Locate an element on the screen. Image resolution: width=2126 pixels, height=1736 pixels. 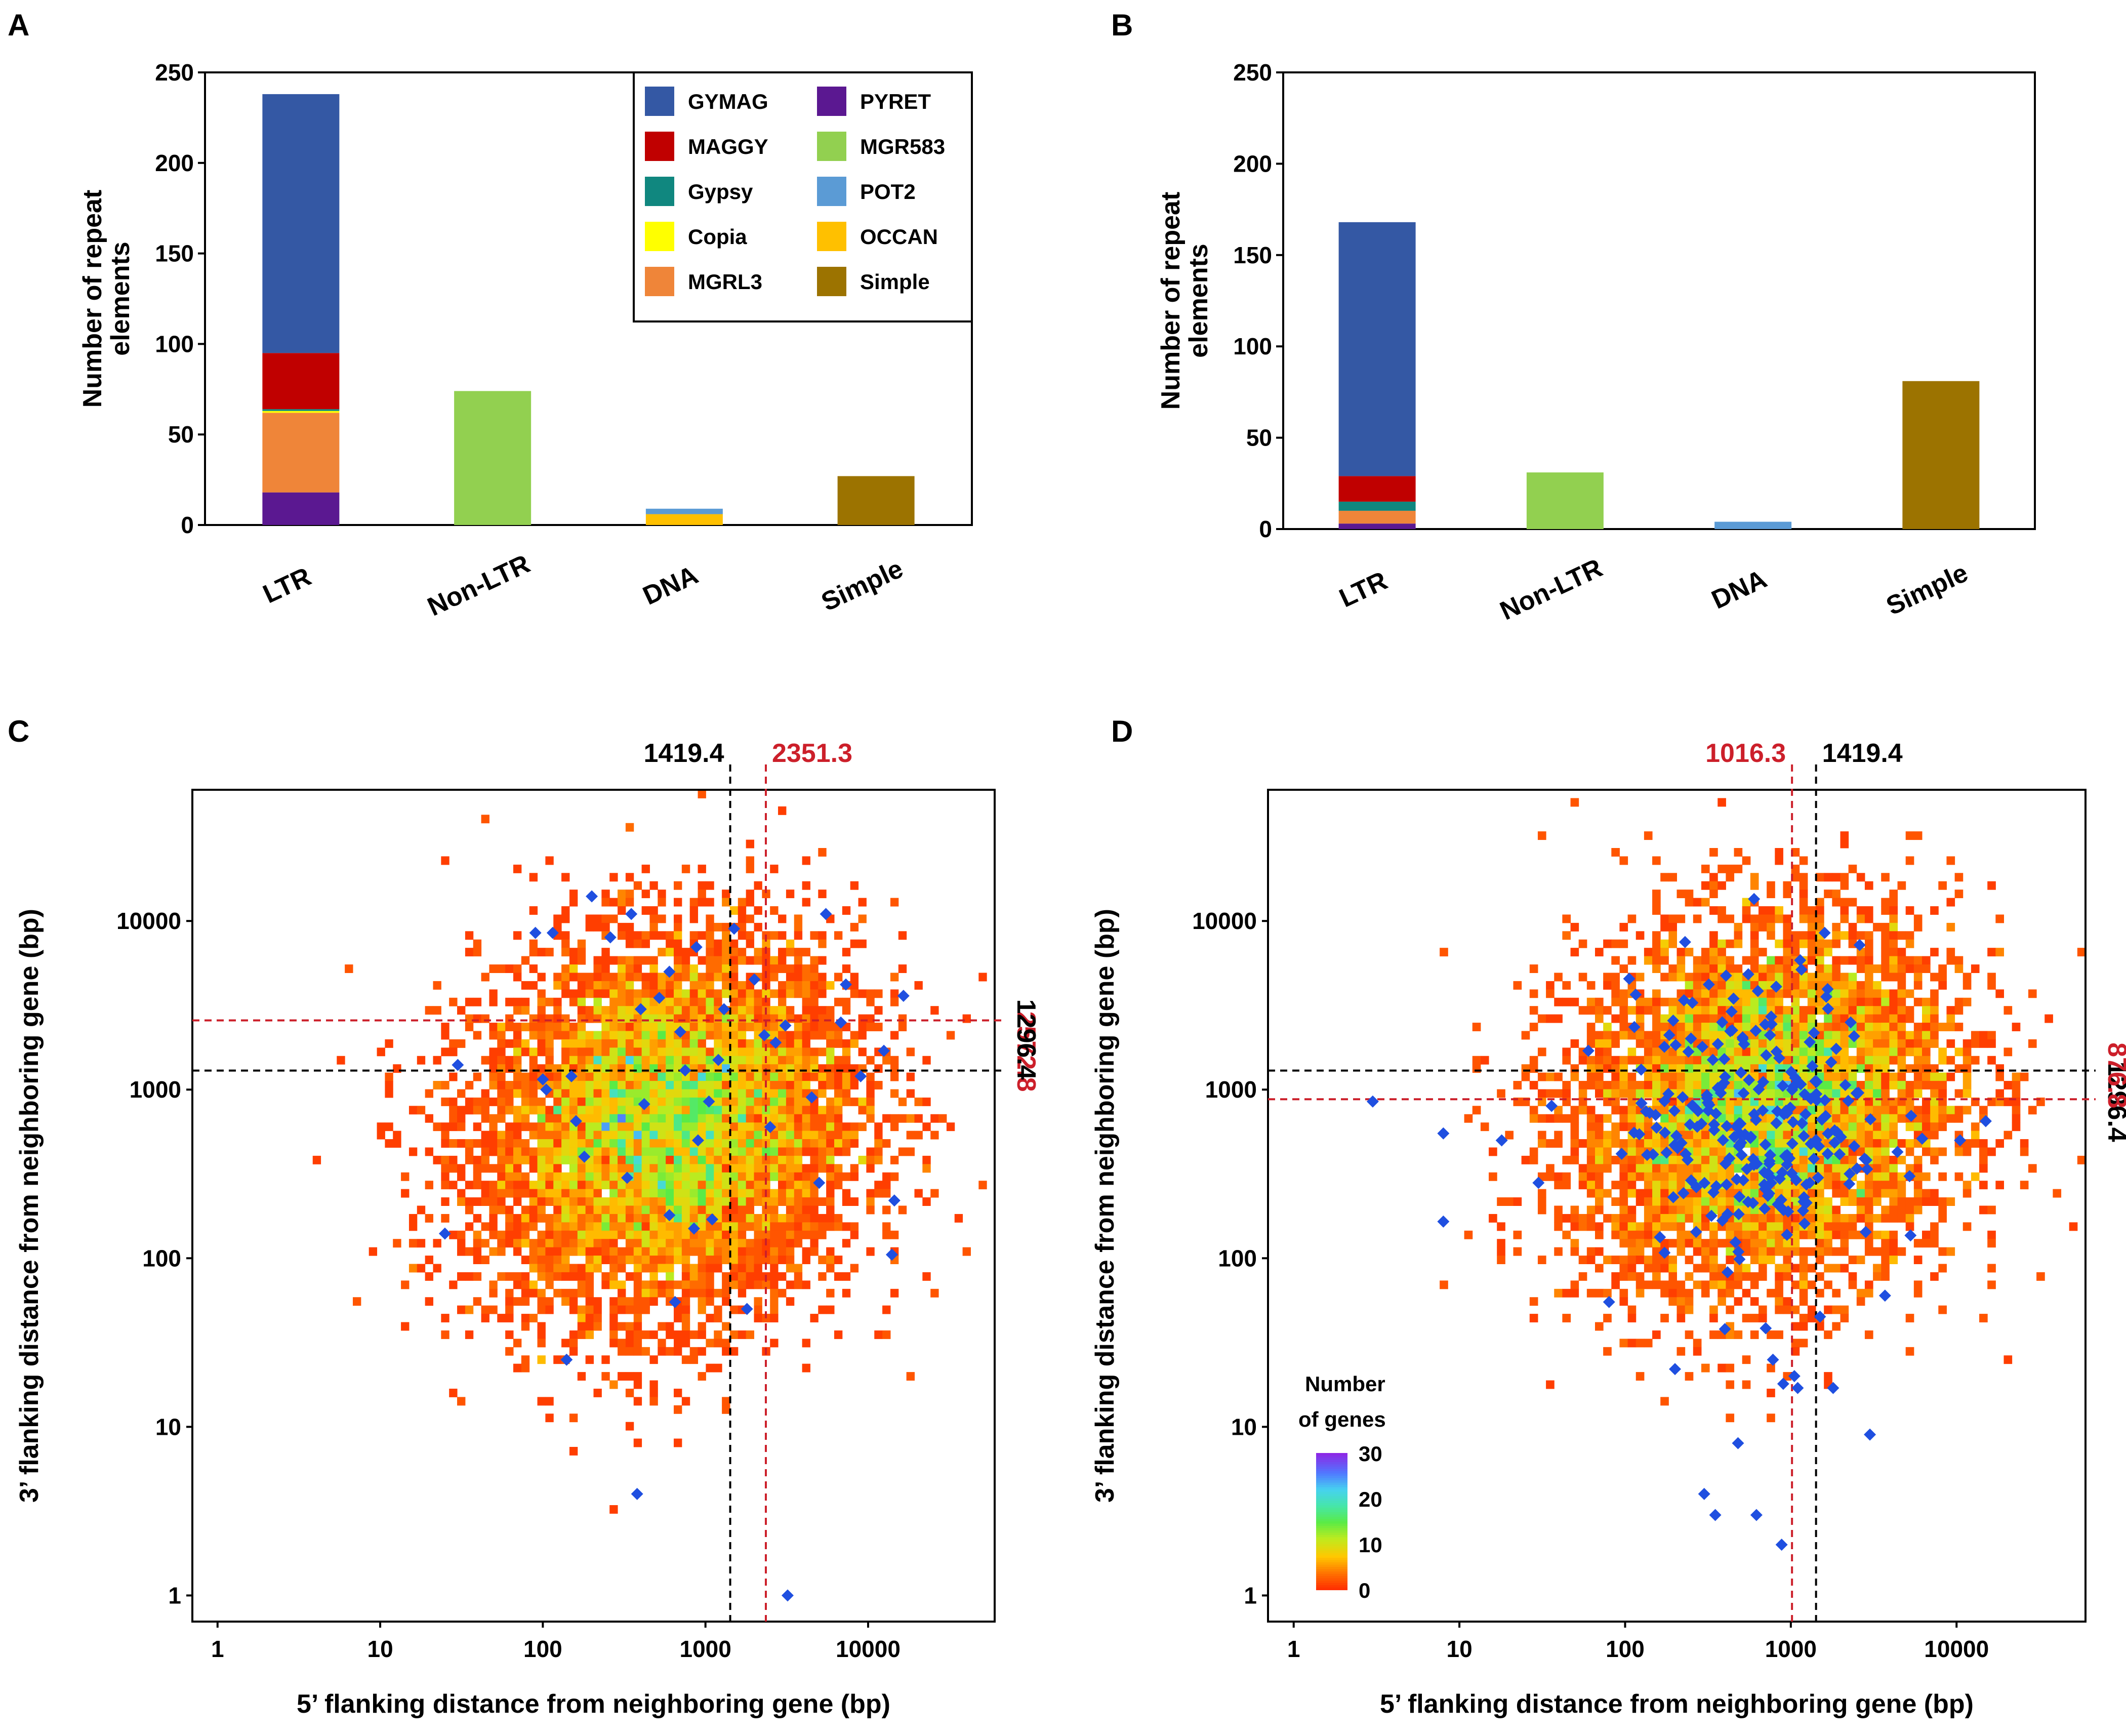
bar-segment-mgrl3 is located at coordinates (301, 453).